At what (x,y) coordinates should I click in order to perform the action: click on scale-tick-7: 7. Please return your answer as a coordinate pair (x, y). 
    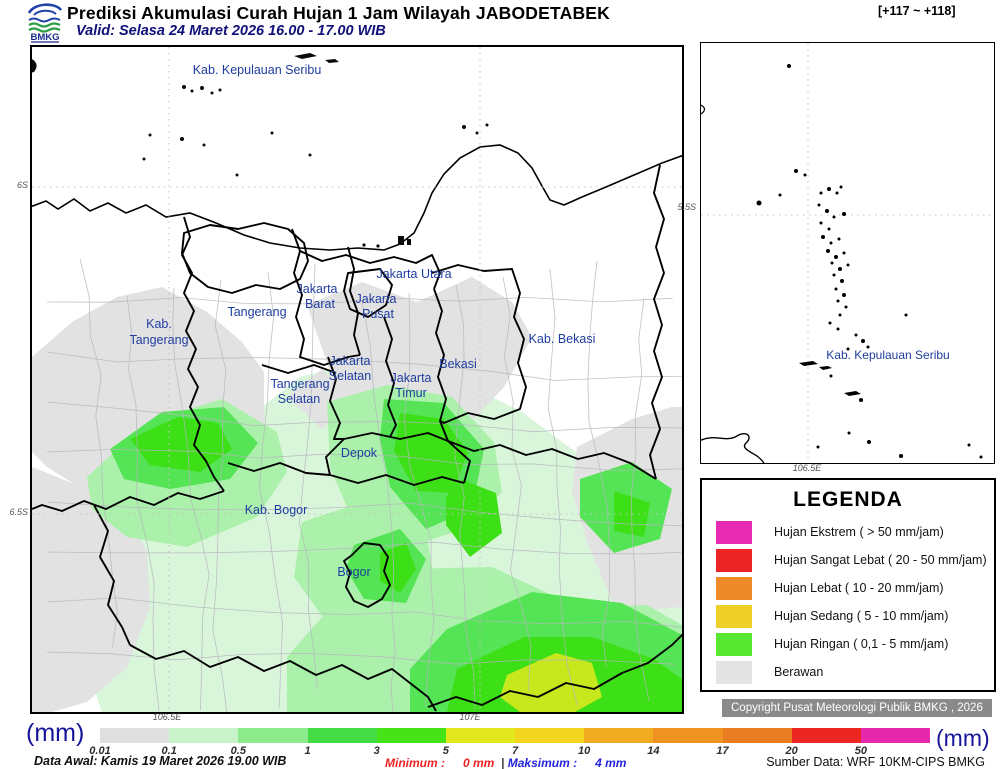
    Looking at the image, I should click on (515, 751).